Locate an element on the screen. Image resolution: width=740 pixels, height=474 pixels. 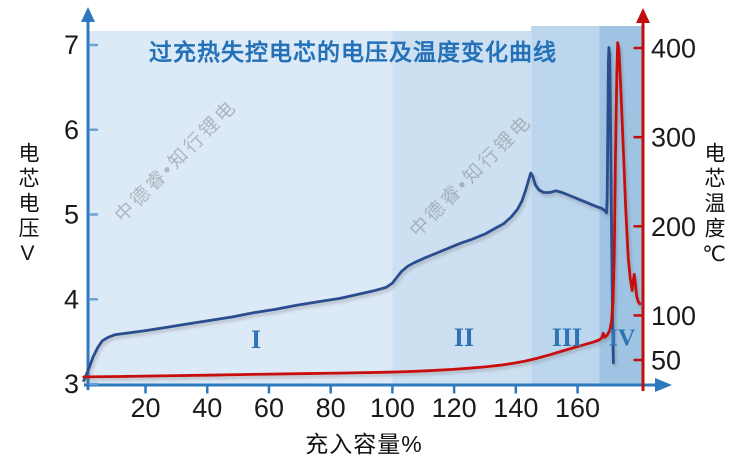
x-tick-label-20: 20 is located at coordinates (145, 408).